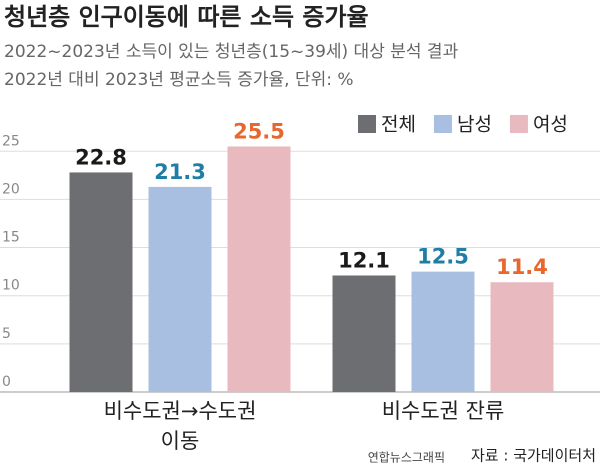 This screenshot has height=468, width=600. What do you see at coordinates (11, 141) in the screenshot?
I see `y-tick-label: 25` at bounding box center [11, 141].